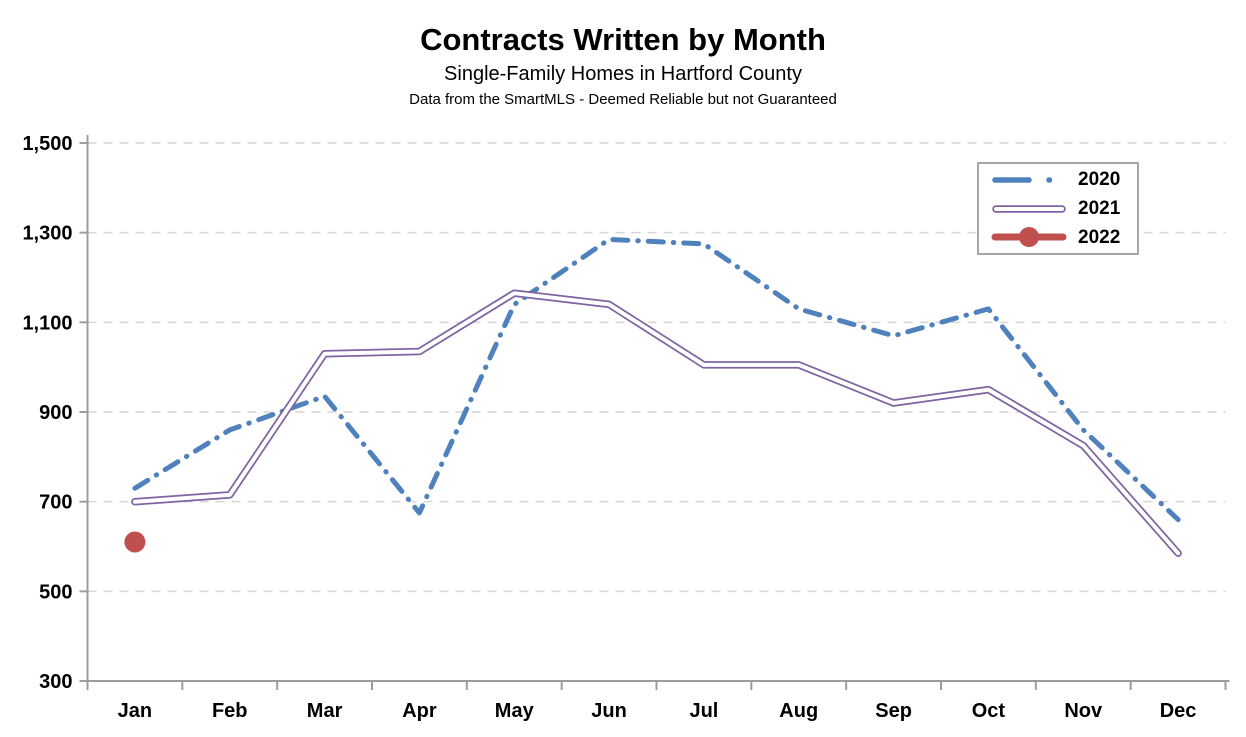  Describe the element at coordinates (703, 711) in the screenshot. I see `x-axis-label-jul: Jul` at that location.